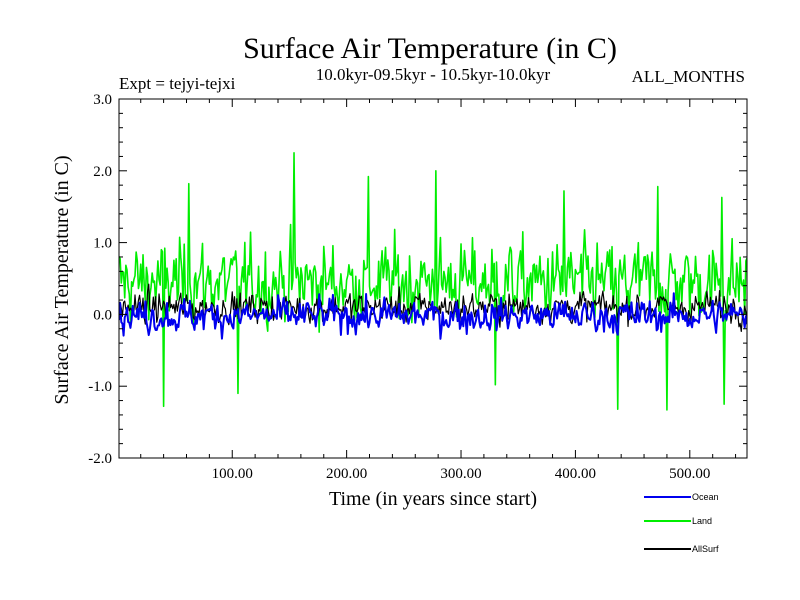 Image resolution: width=800 pixels, height=600 pixels. Describe the element at coordinates (433, 74) in the screenshot. I see `chart-subtitle: 10.0kyr-09.5kyr - 10.5kyr-10.0kyr` at that location.